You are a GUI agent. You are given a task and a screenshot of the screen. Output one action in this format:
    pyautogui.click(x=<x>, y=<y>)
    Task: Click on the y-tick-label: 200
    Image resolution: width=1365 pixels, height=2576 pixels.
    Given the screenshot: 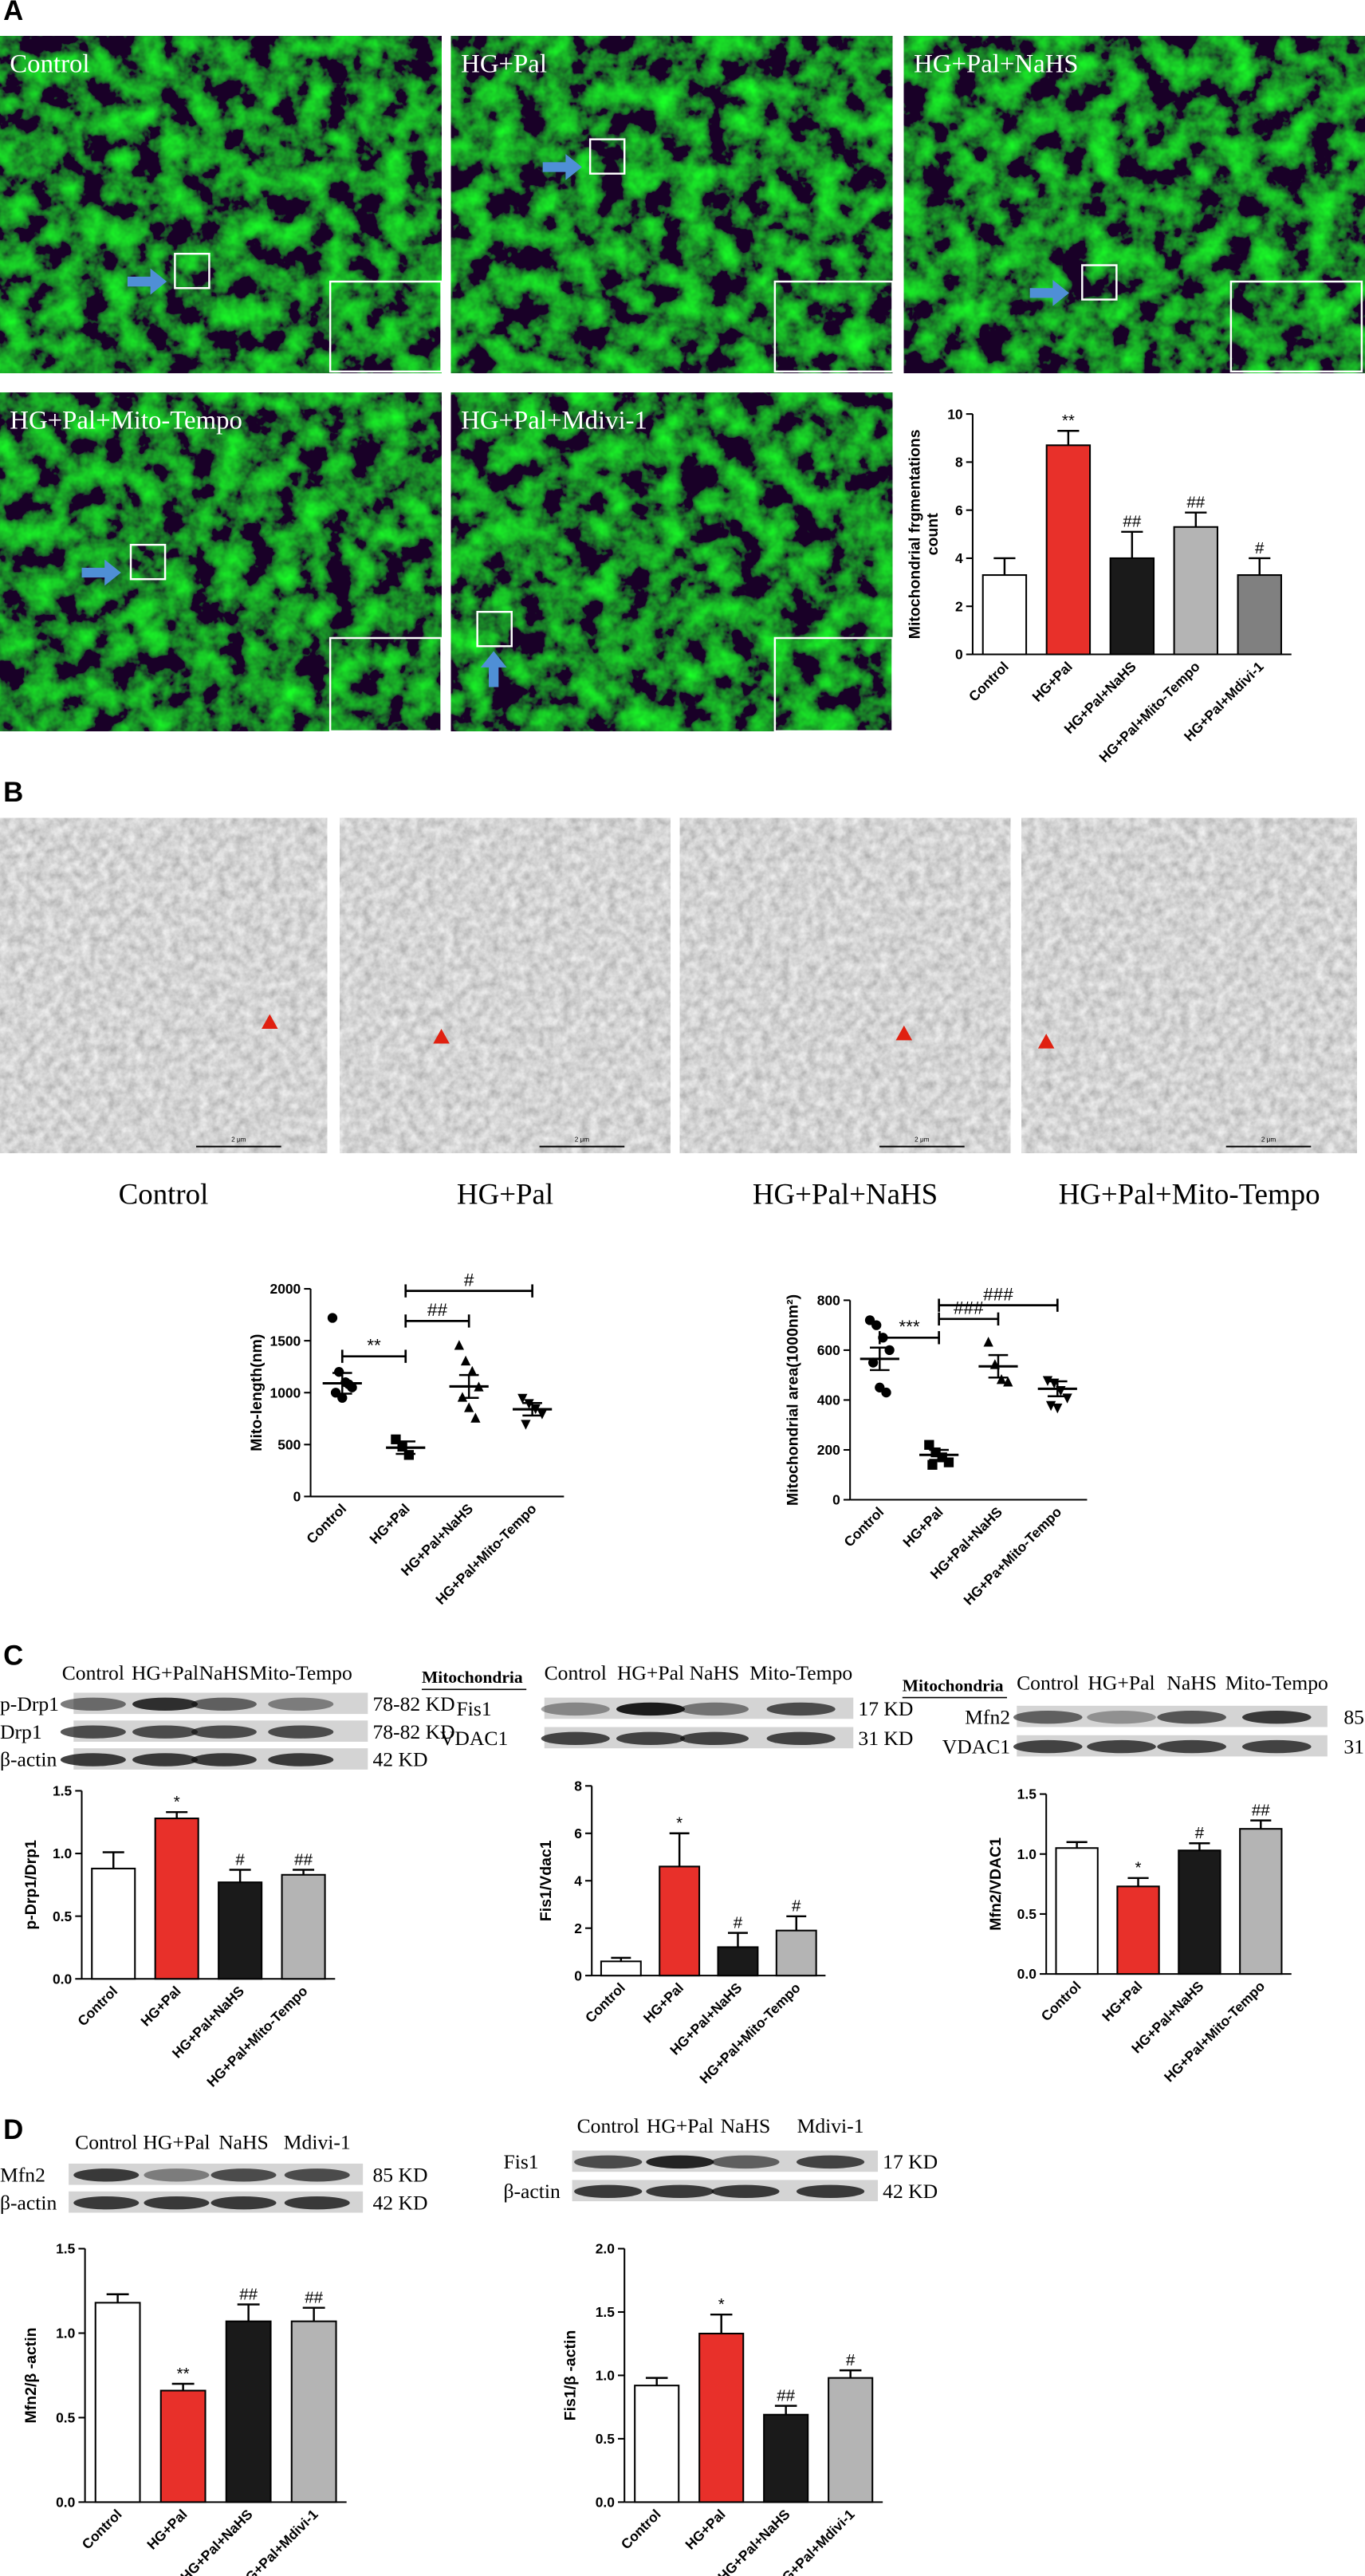 What is the action you would take?
    pyautogui.click(x=828, y=1450)
    